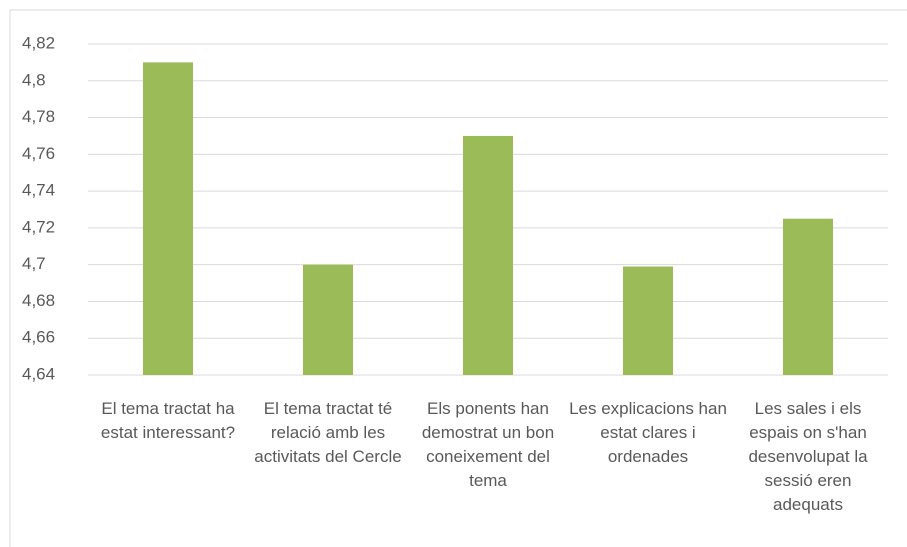 The width and height of the screenshot is (907, 547). What do you see at coordinates (38, 337) in the screenshot?
I see `y-tick-label: 4,66` at bounding box center [38, 337].